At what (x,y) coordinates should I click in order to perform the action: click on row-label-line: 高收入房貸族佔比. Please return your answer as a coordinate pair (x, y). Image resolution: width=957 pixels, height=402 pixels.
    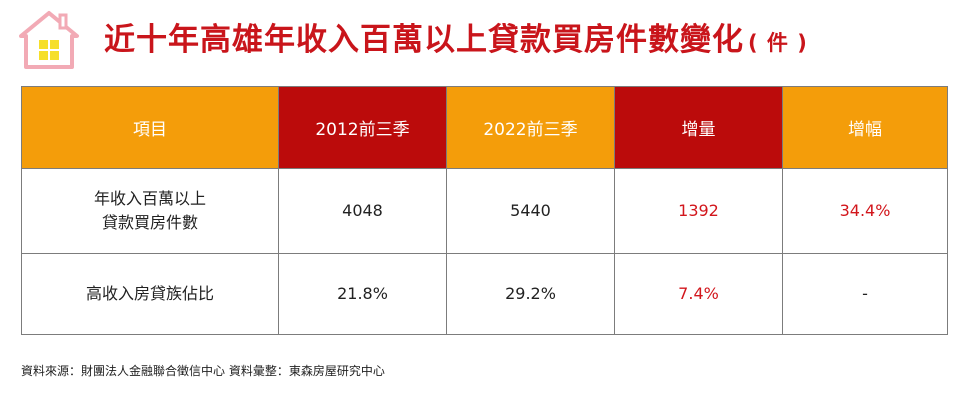
    Looking at the image, I should click on (149, 293).